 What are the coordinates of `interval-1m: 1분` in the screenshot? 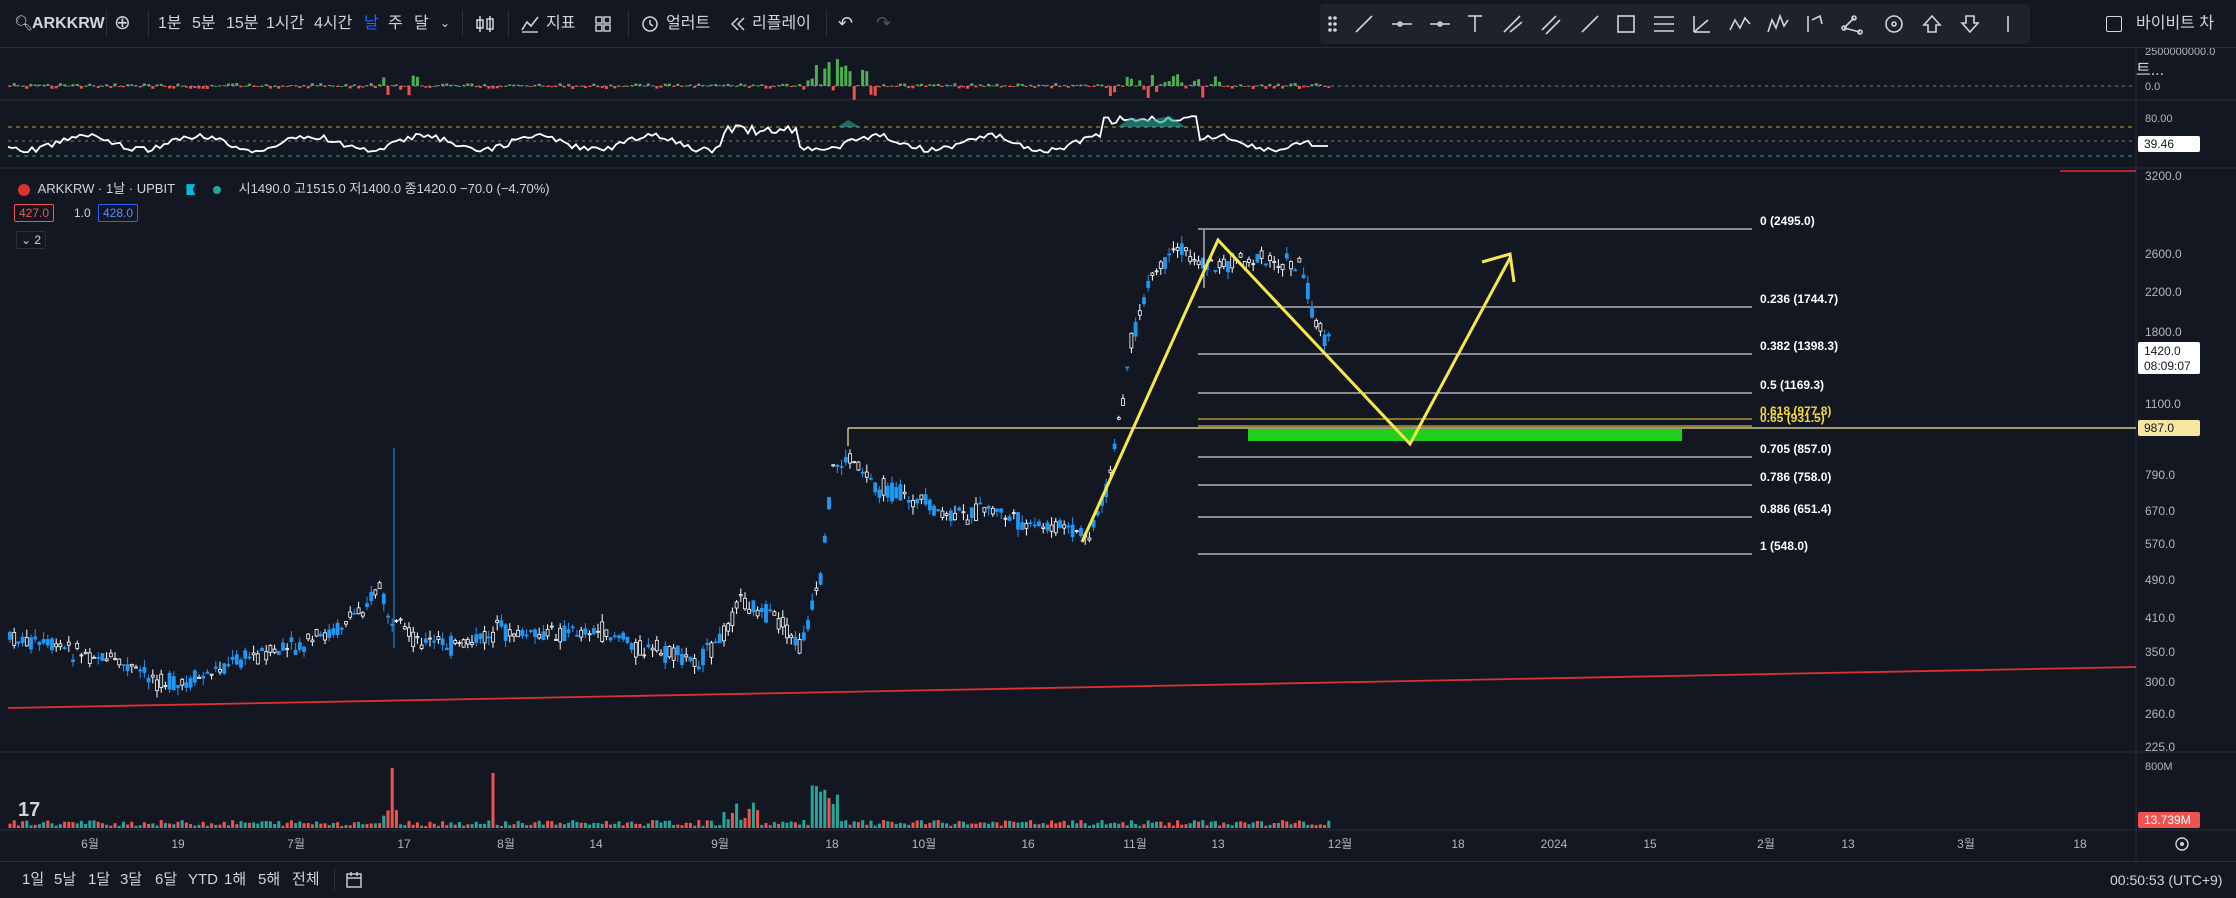 It's located at (170, 23).